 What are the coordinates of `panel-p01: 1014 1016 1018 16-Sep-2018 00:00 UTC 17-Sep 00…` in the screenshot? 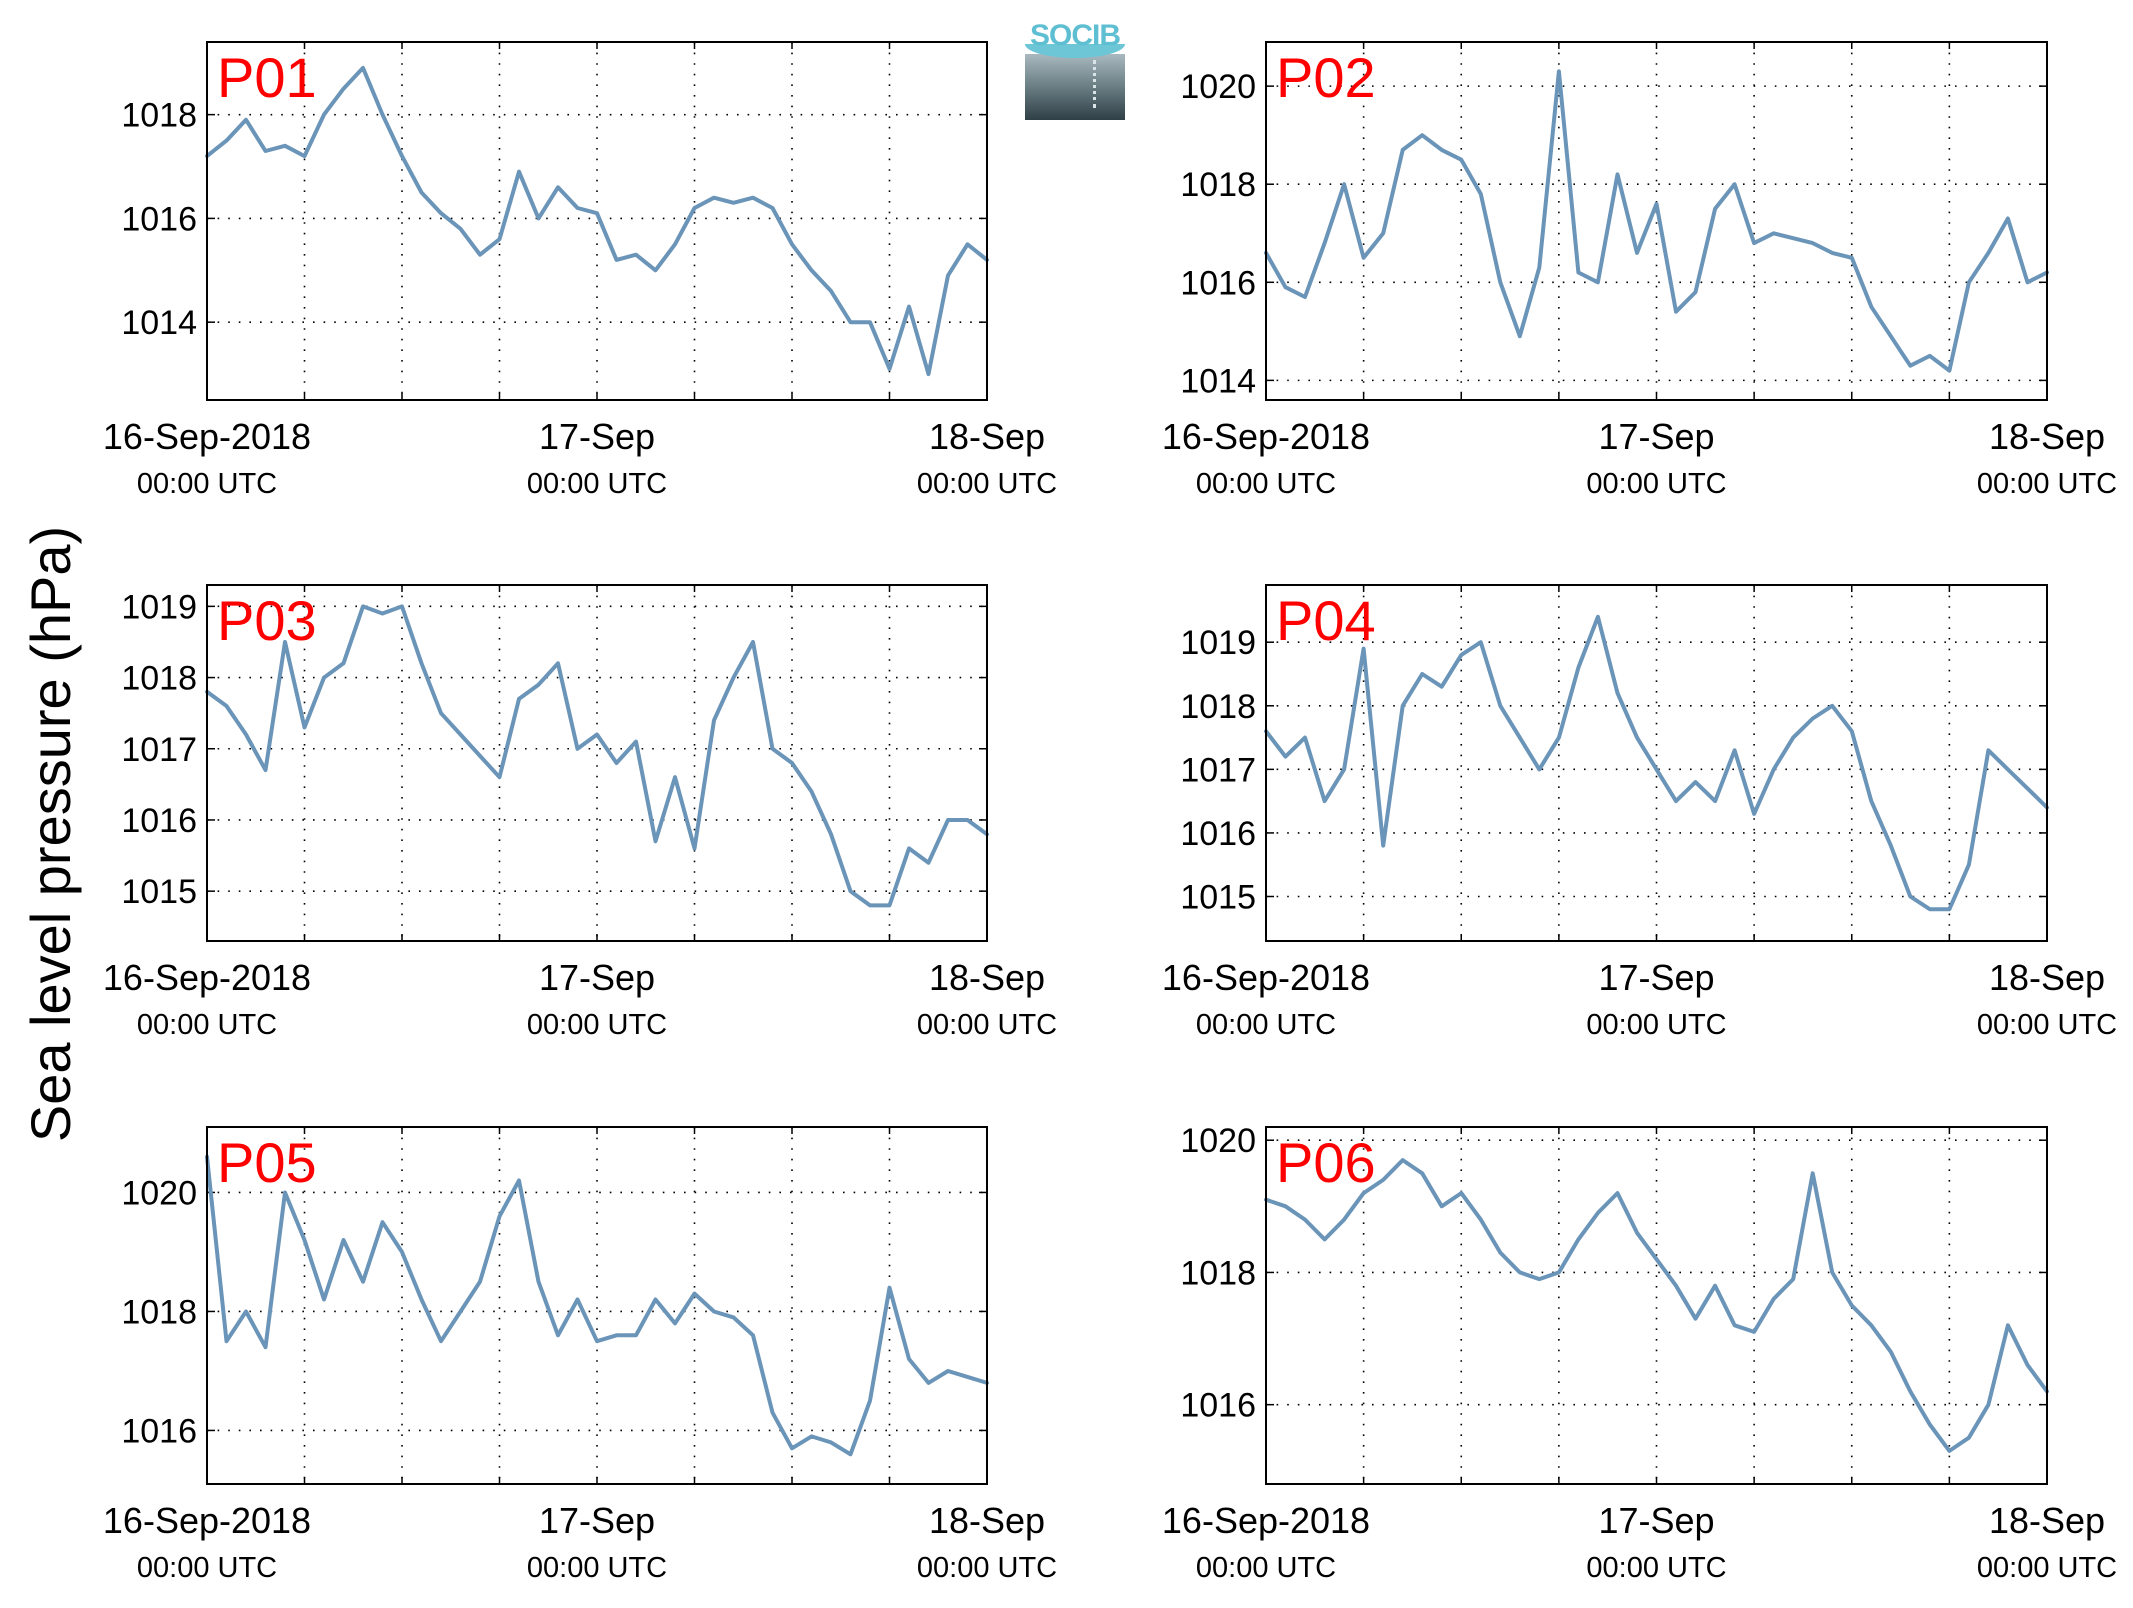 It's located at (580, 270).